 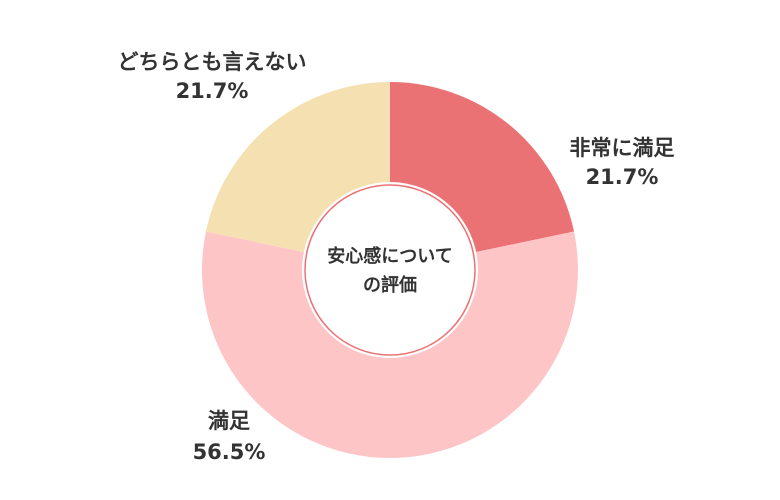 I want to click on slice-value-very-satisfied: 21.7%, so click(x=622, y=177).